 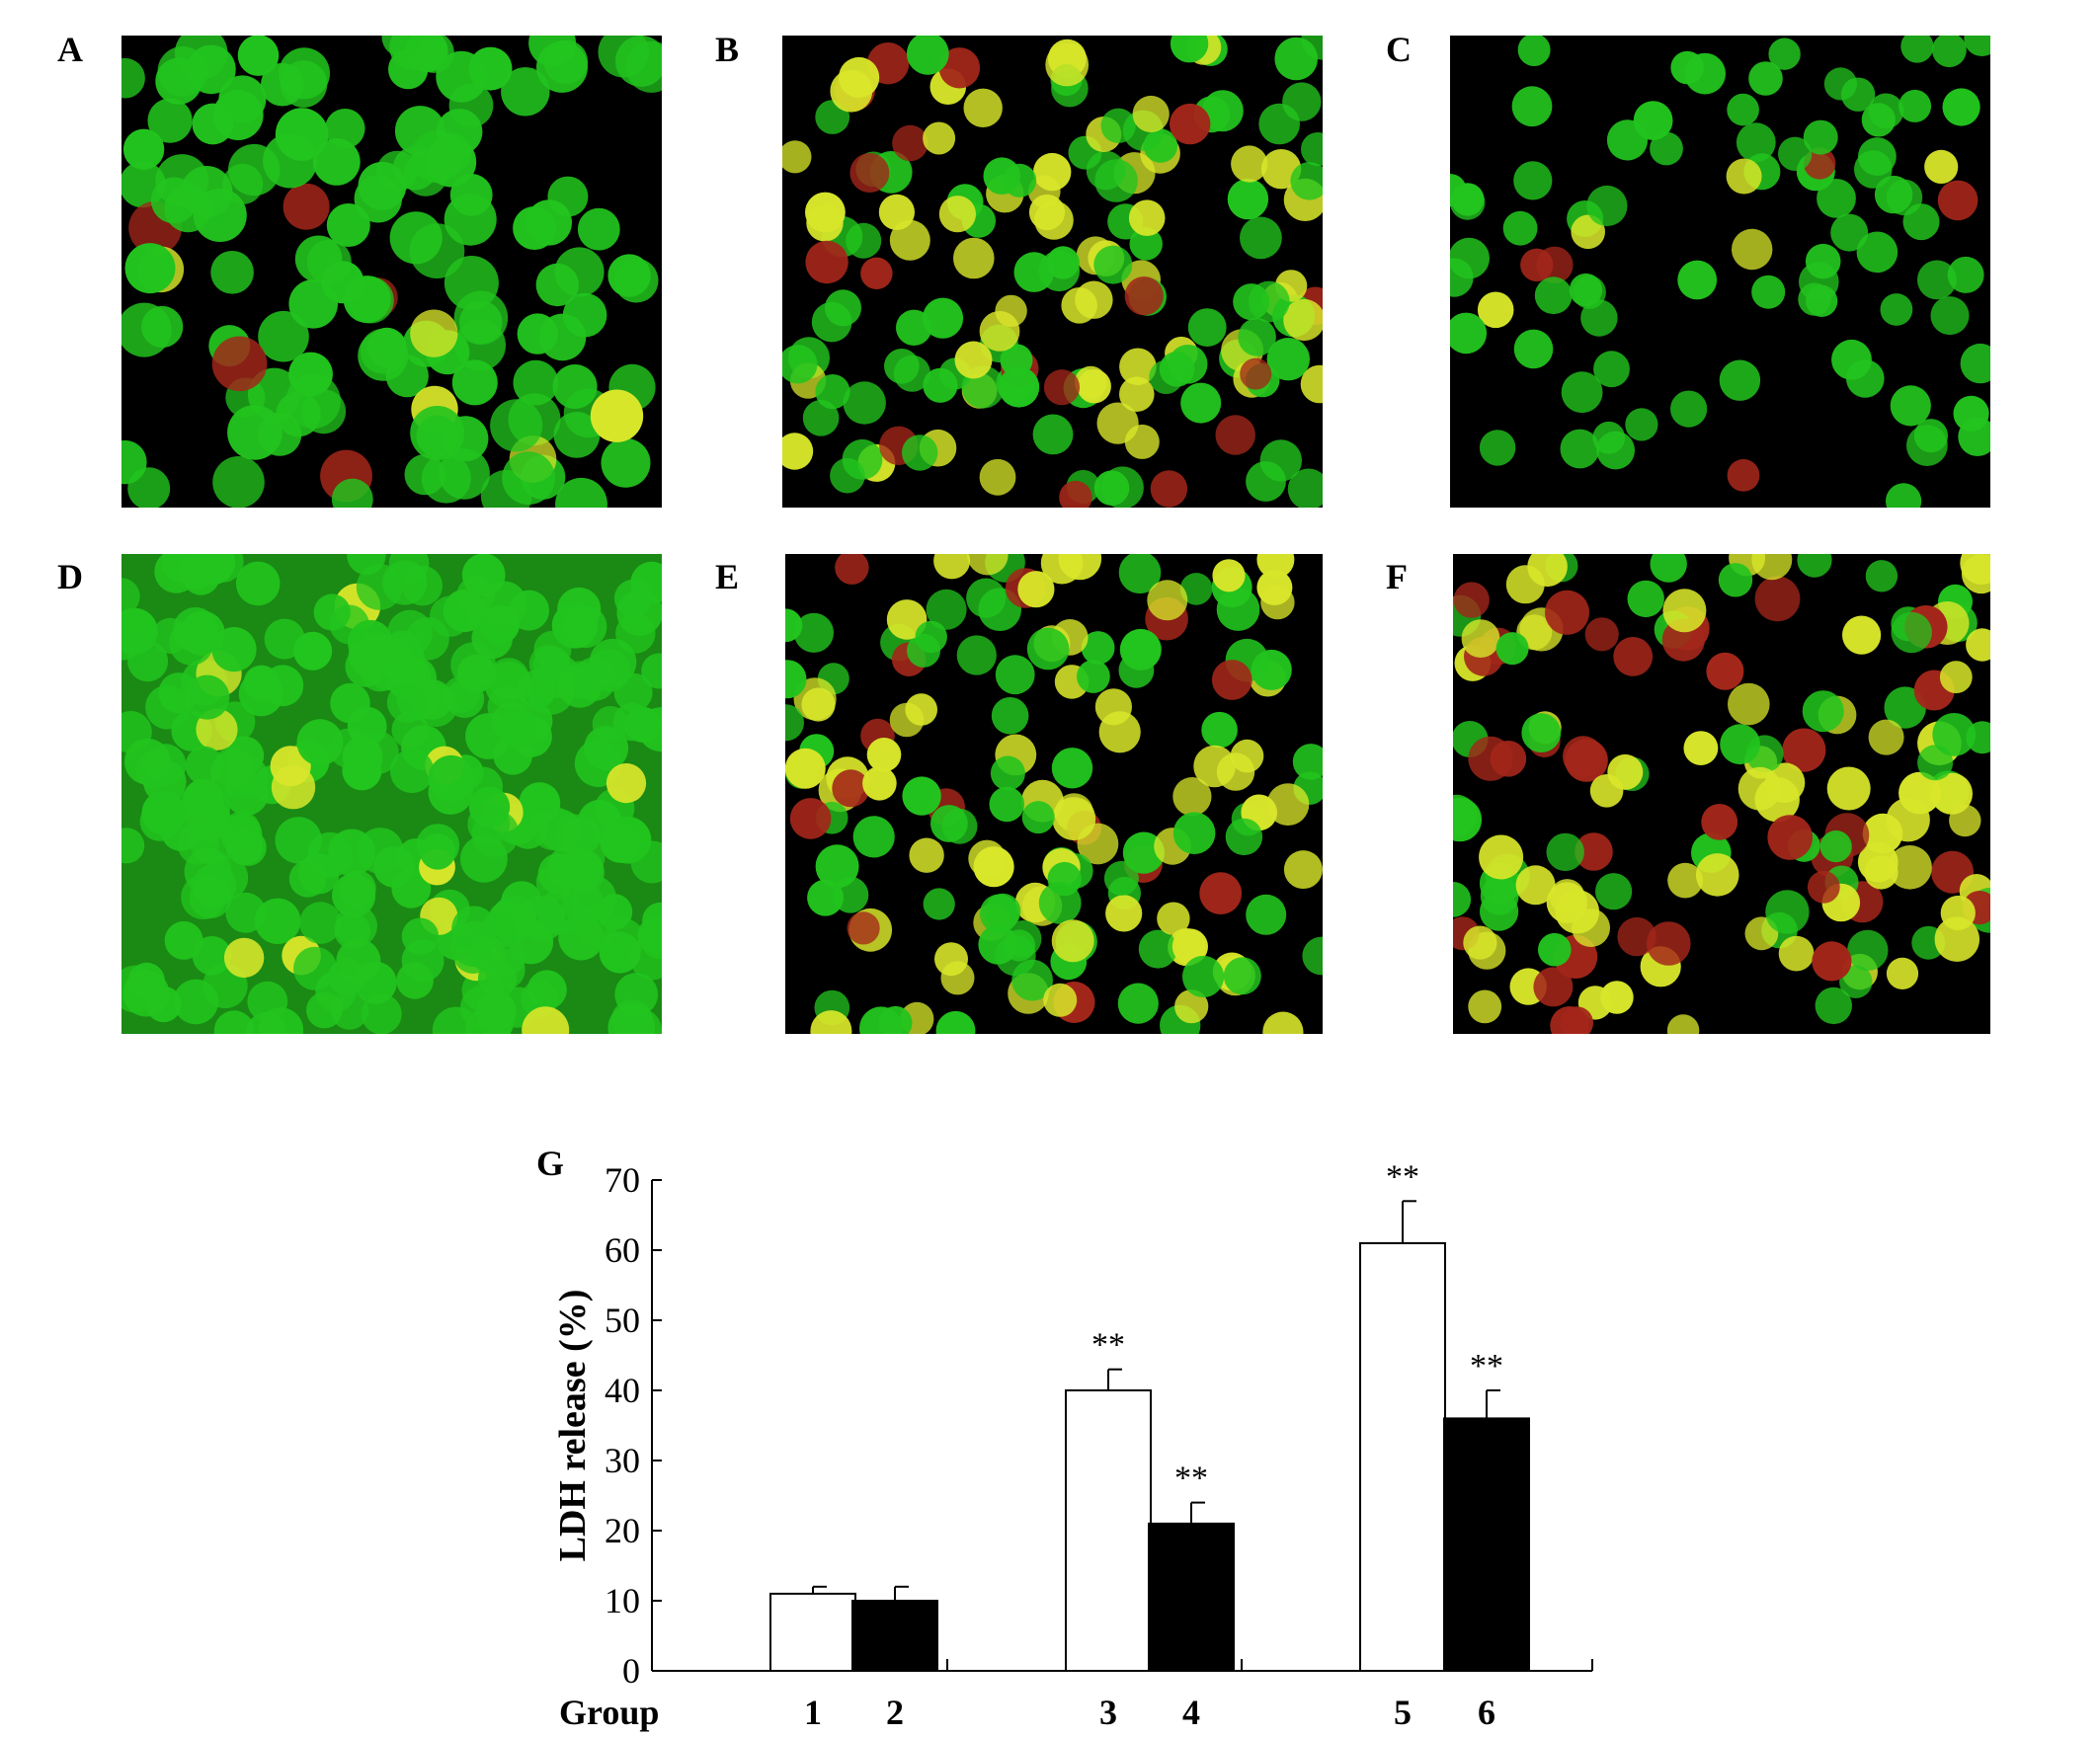 What do you see at coordinates (70, 576) in the screenshot?
I see `panel-label-d: D` at bounding box center [70, 576].